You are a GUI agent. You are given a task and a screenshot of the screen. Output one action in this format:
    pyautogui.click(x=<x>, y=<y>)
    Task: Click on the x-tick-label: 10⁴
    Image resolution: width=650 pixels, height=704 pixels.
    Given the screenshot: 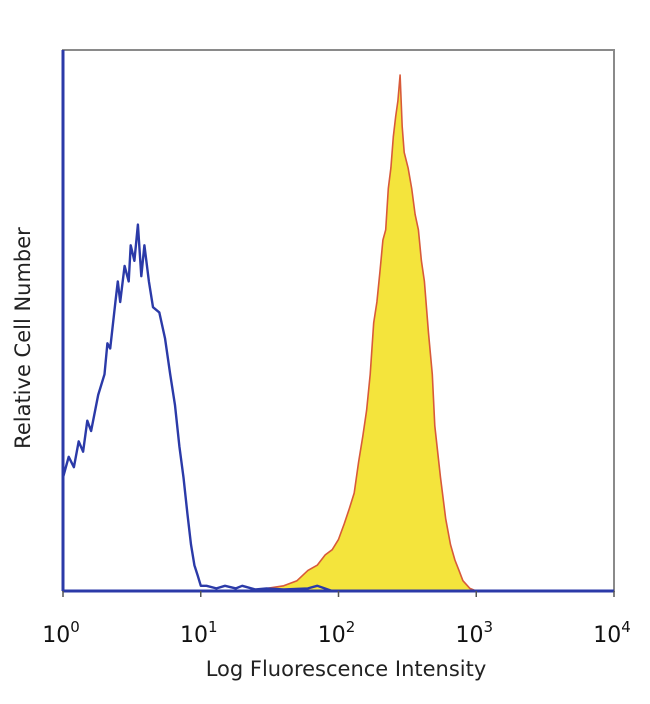 What is the action you would take?
    pyautogui.click(x=612, y=633)
    